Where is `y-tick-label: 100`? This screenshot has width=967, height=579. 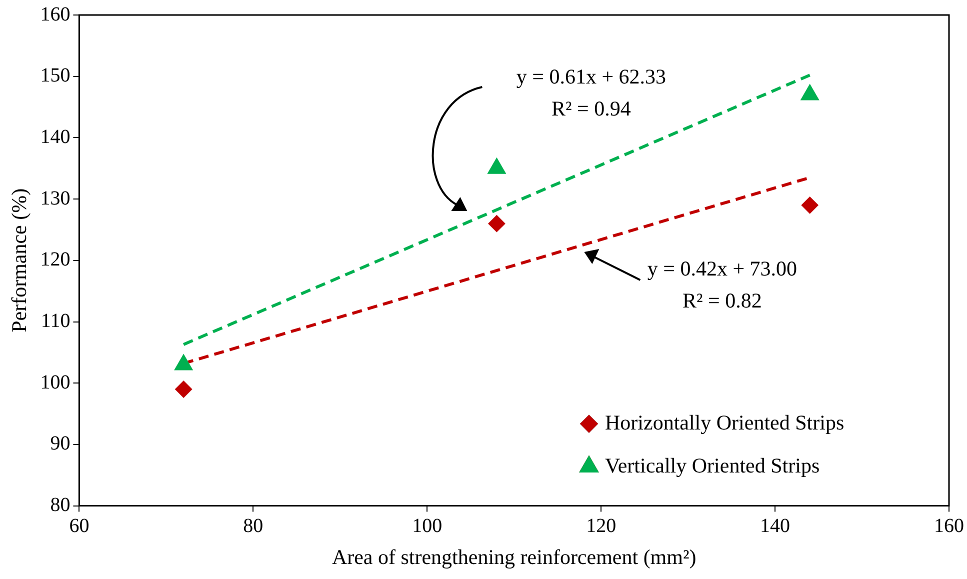 y-tick-label: 100 is located at coordinates (55, 382).